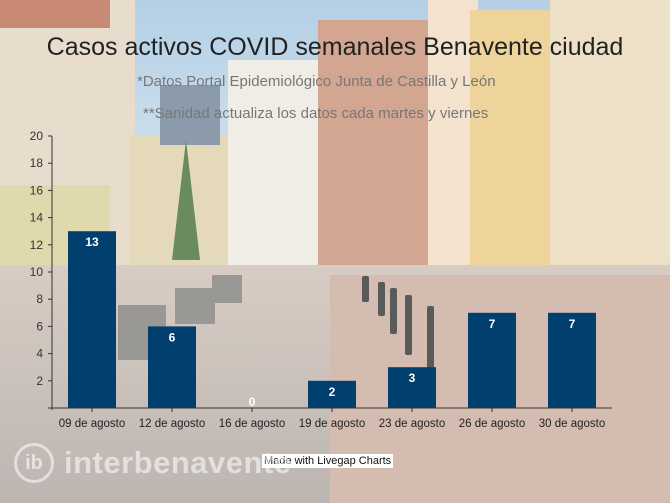  What do you see at coordinates (39, 326) in the screenshot?
I see `y-tick-label: 6` at bounding box center [39, 326].